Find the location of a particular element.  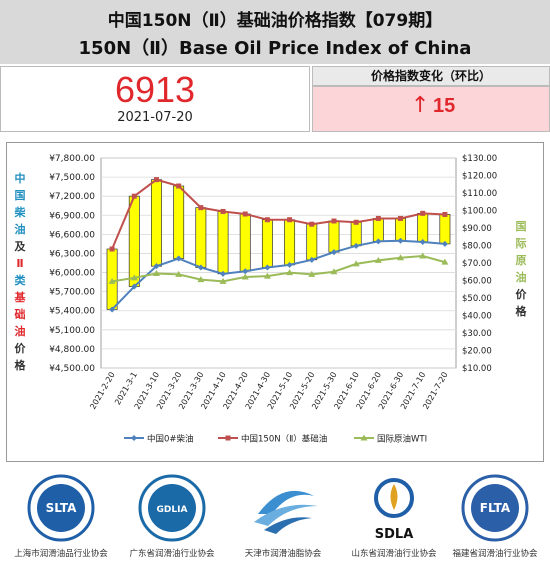

change-box: ↑ 15 is located at coordinates (431, 109).